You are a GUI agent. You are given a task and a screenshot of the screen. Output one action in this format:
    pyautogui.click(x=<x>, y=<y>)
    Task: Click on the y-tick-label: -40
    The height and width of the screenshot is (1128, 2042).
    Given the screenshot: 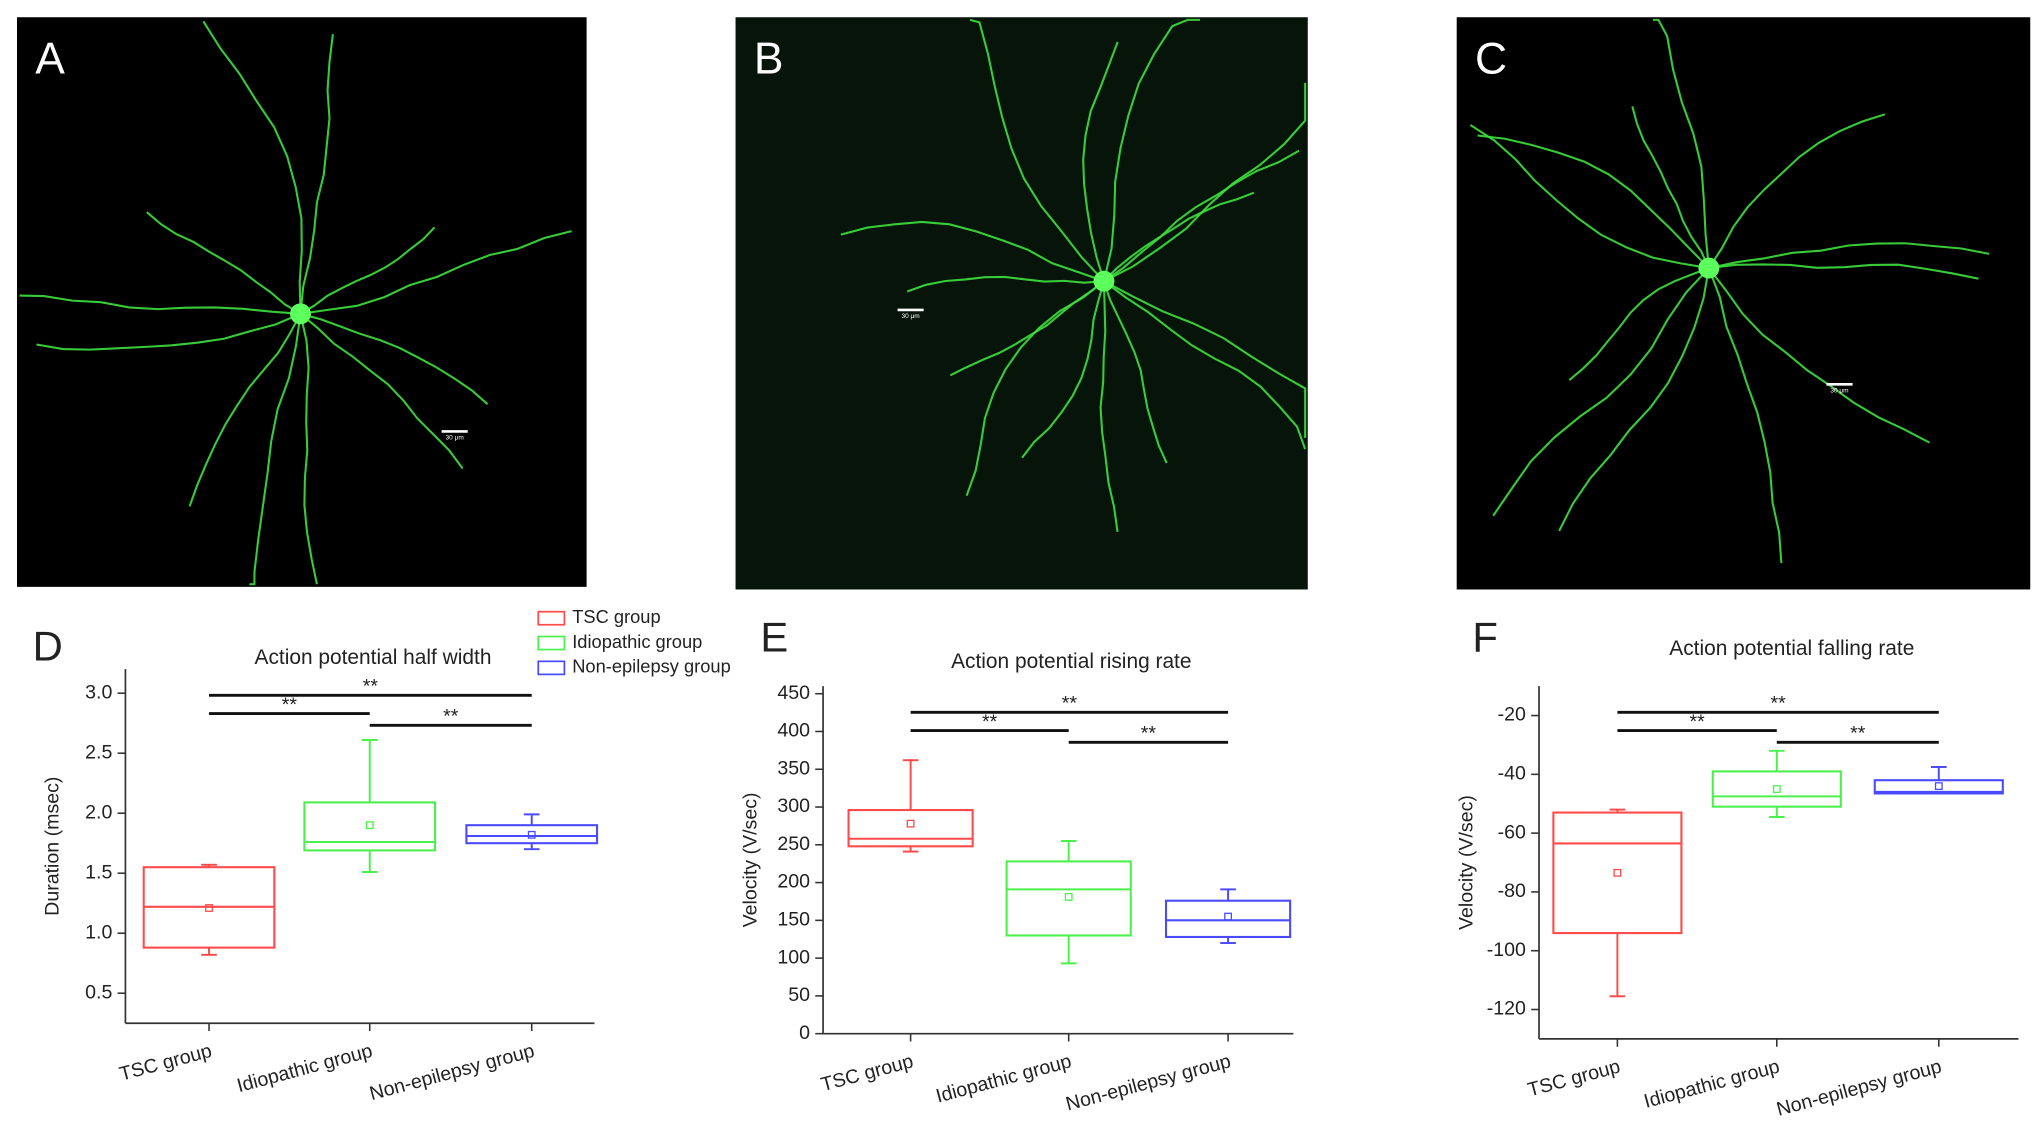 What is the action you would take?
    pyautogui.click(x=1512, y=774)
    